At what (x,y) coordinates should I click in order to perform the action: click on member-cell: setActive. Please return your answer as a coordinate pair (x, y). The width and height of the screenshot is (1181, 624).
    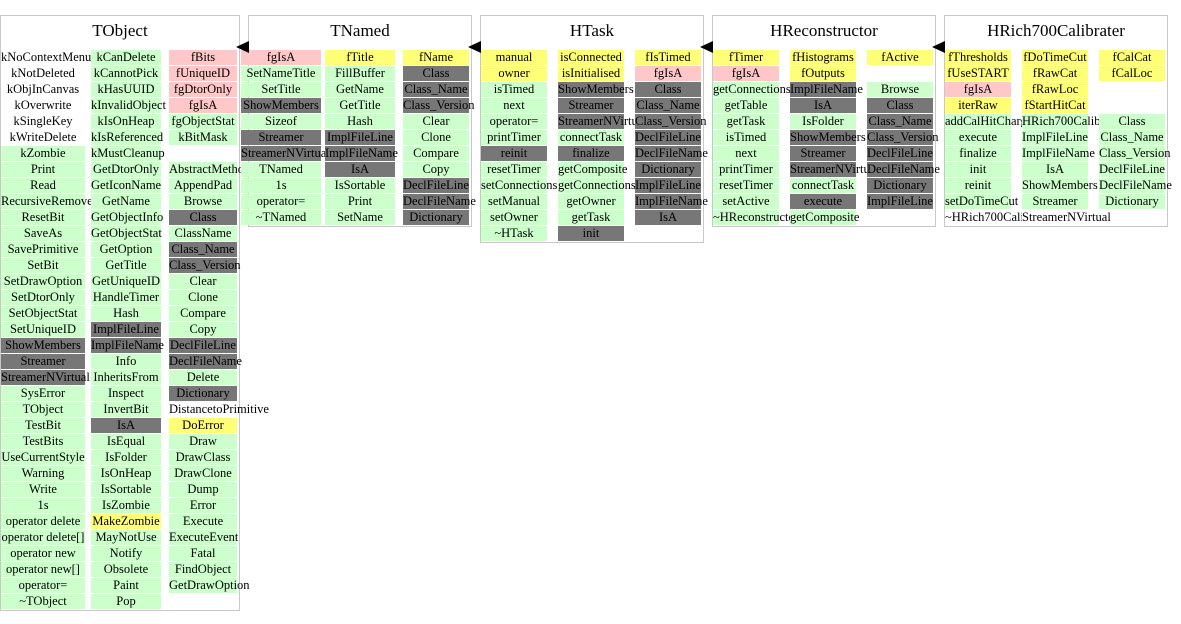
    Looking at the image, I should click on (746, 201).